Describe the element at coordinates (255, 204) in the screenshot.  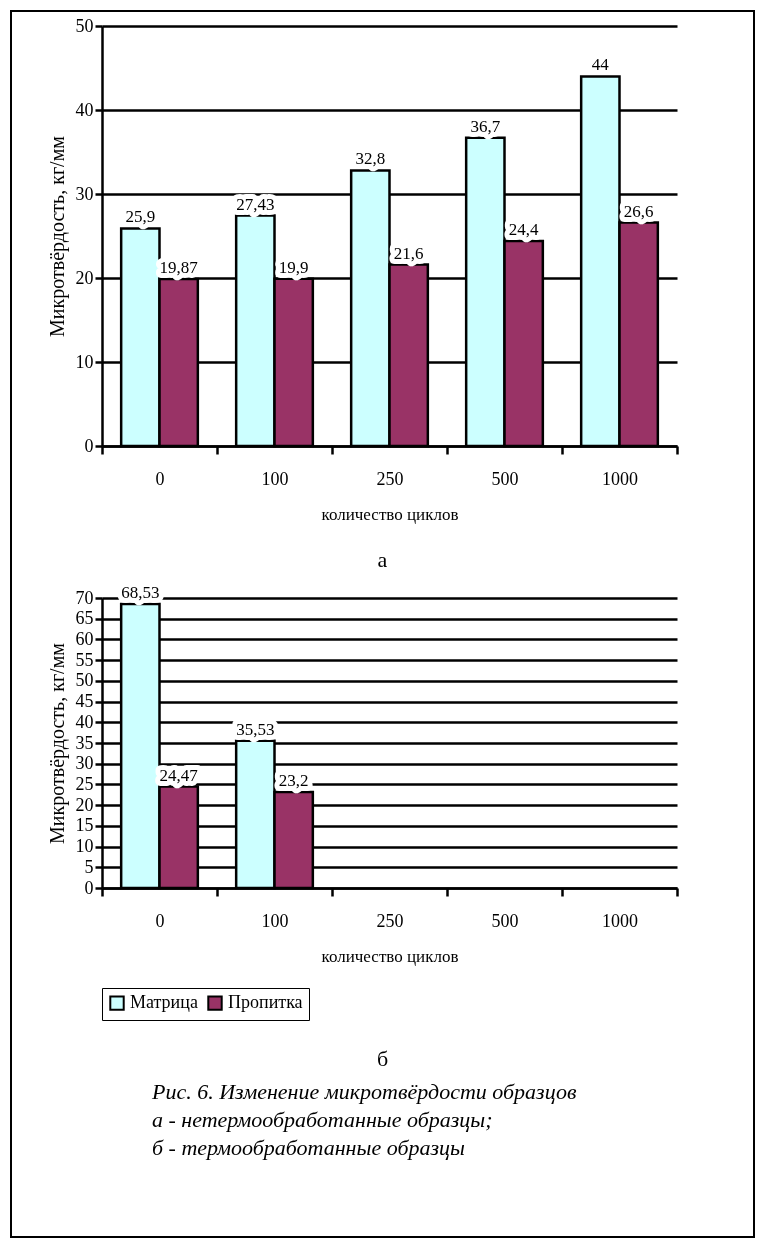
I see `data-label: 27,43` at that location.